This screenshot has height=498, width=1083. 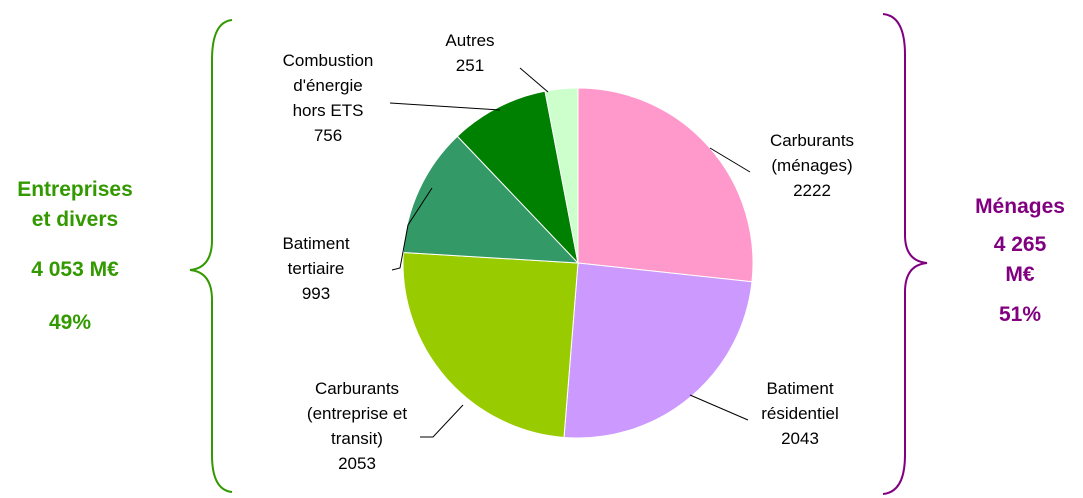 I want to click on slice-label: Combustion d'énergie hors ETS 756, so click(x=328, y=98).